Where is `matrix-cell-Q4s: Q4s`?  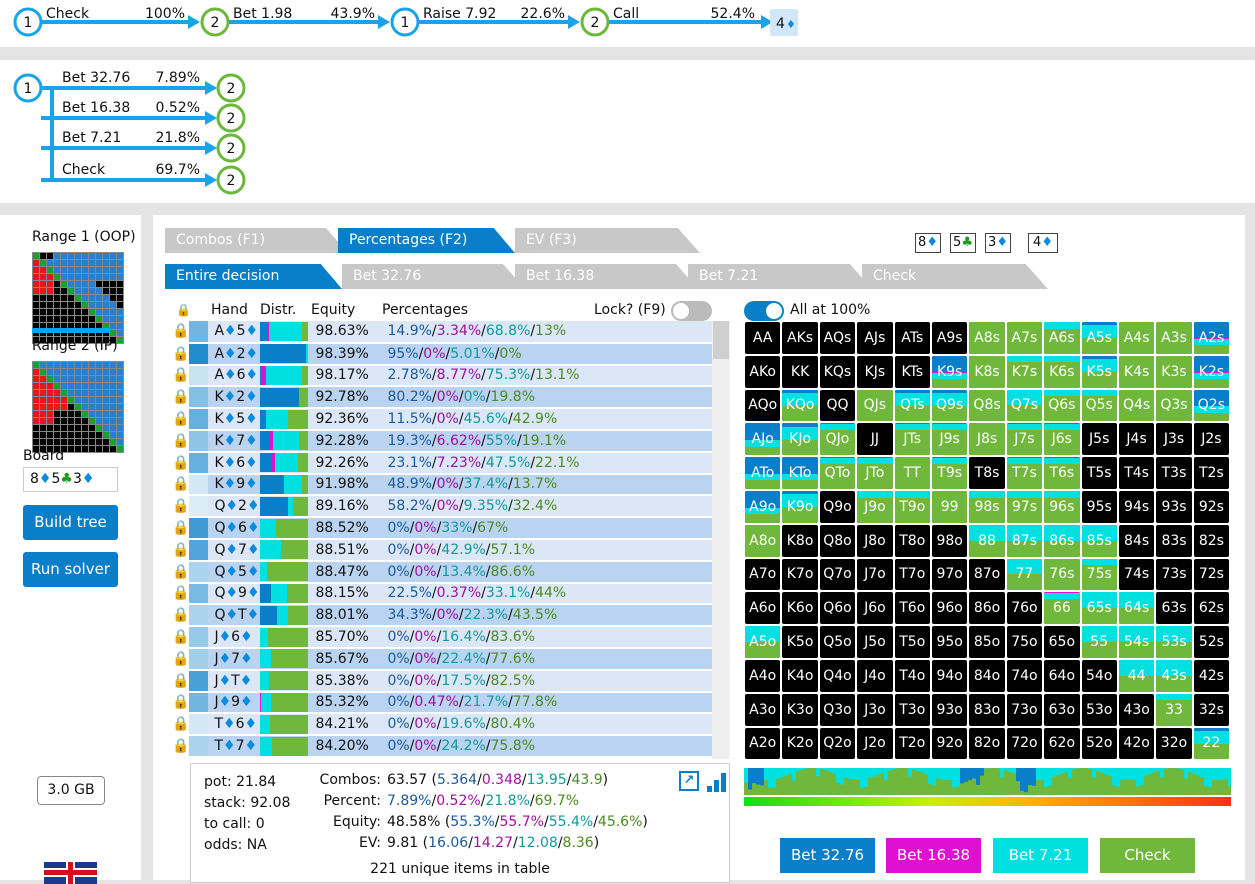
matrix-cell-Q4s: Q4s is located at coordinates (1136, 406).